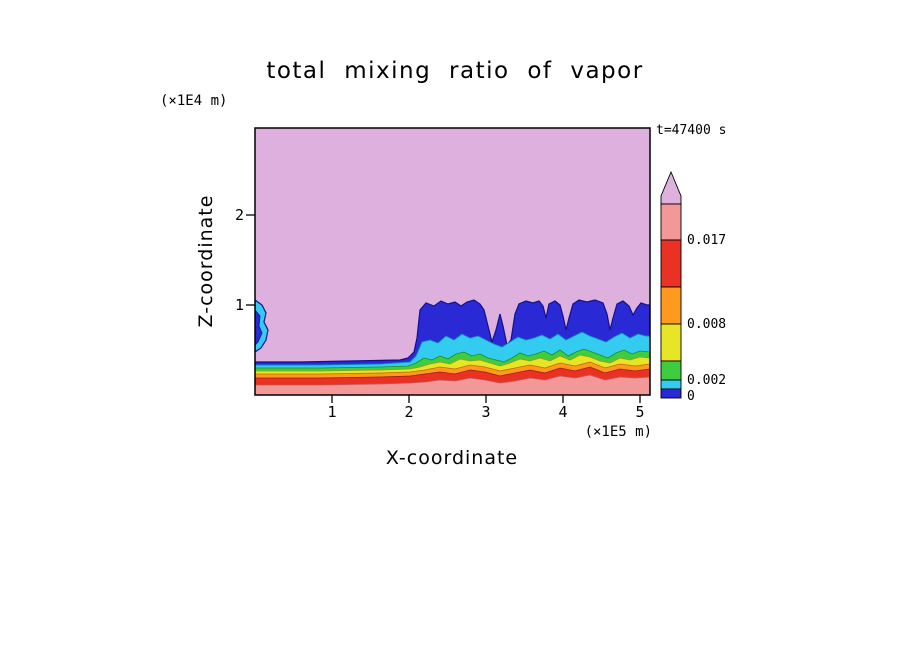 This screenshot has width=904, height=654. I want to click on x-axis-ticks, so click(486, 399).